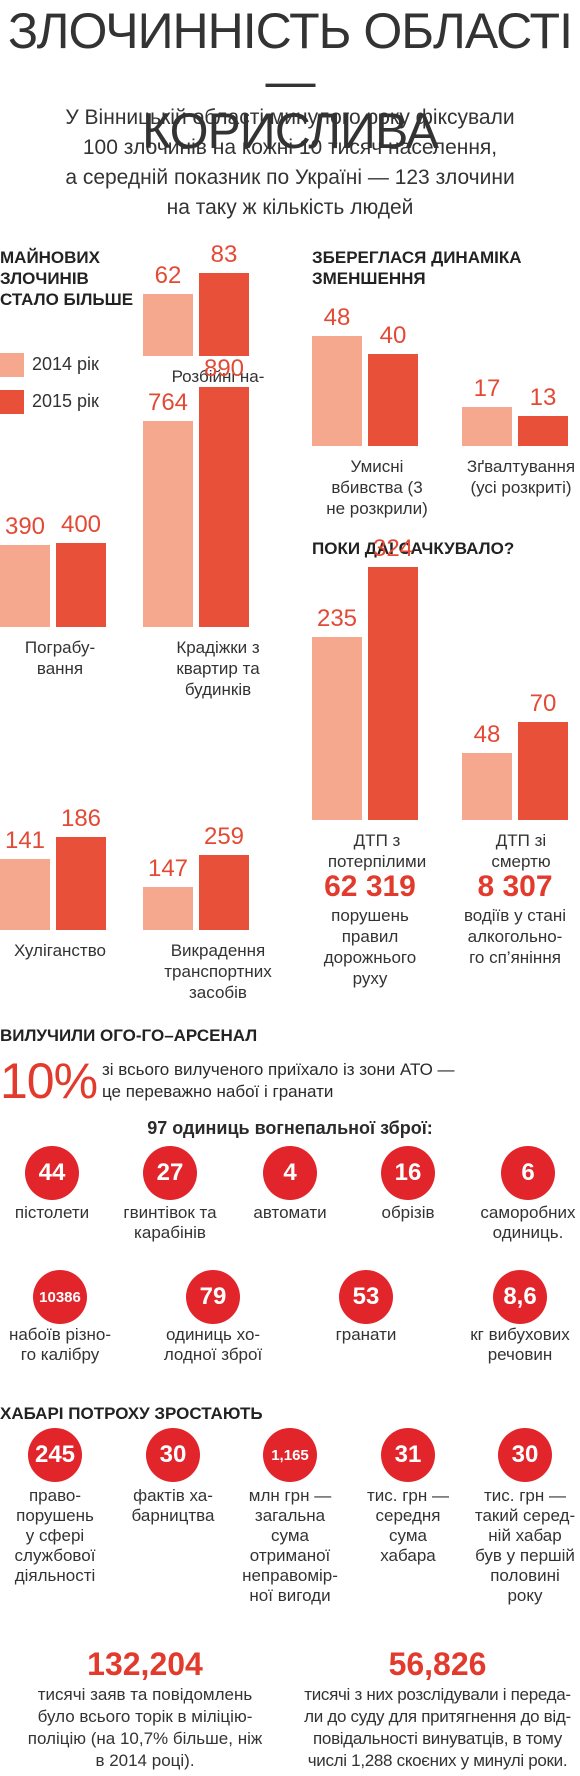  What do you see at coordinates (218, 950) in the screenshot?
I see `category-label-line: Викрадення` at bounding box center [218, 950].